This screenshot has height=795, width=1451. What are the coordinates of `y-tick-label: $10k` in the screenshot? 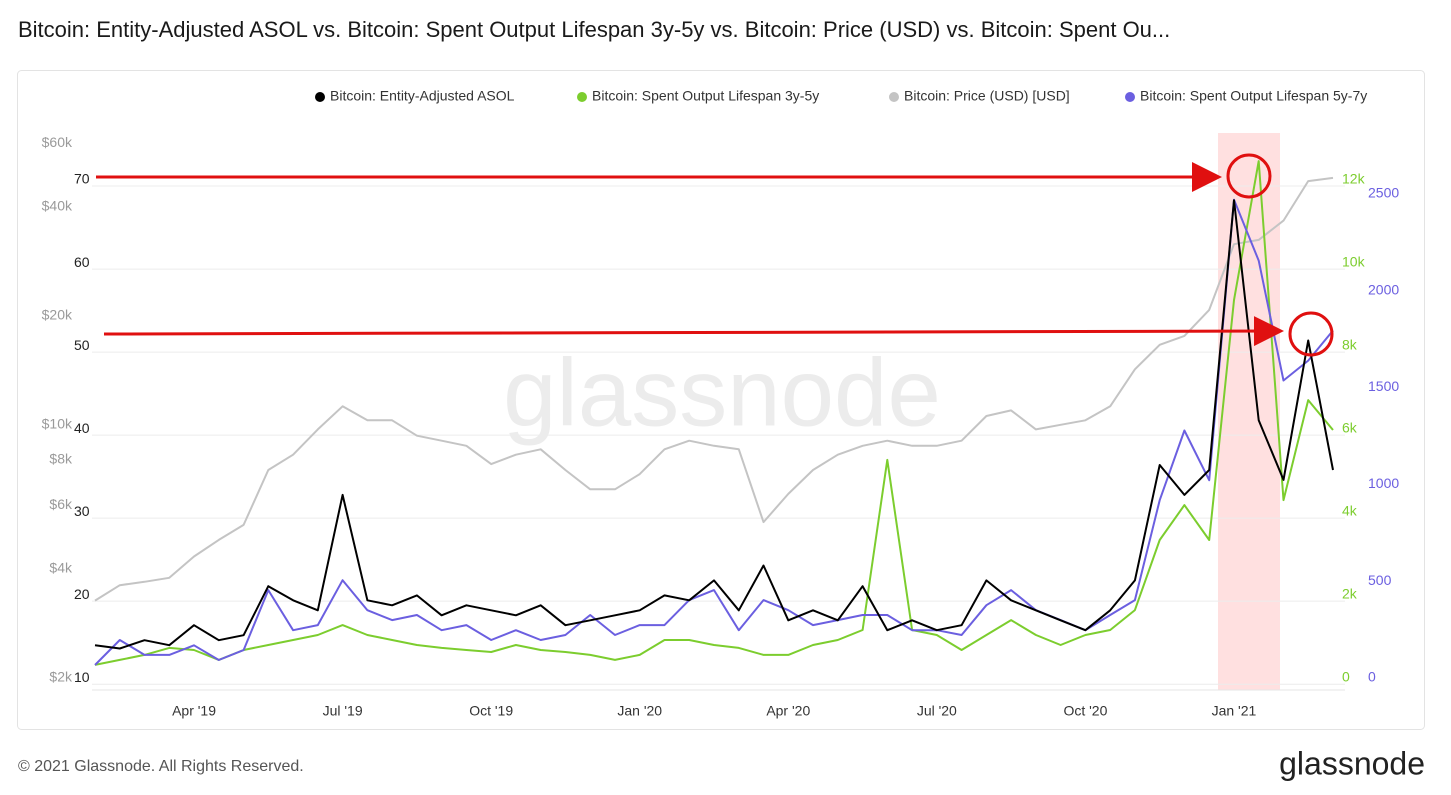 It's located at (57, 424).